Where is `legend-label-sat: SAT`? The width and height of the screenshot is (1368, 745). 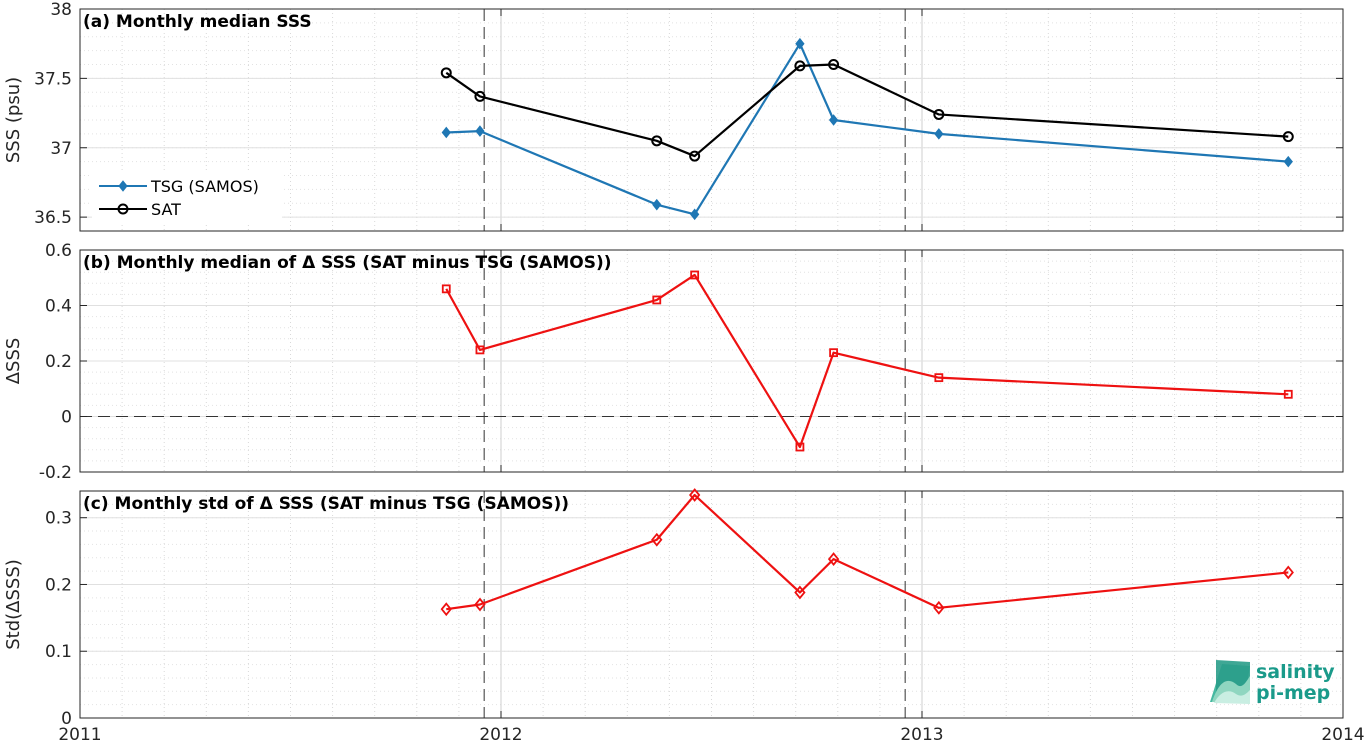 legend-label-sat: SAT is located at coordinates (166, 209).